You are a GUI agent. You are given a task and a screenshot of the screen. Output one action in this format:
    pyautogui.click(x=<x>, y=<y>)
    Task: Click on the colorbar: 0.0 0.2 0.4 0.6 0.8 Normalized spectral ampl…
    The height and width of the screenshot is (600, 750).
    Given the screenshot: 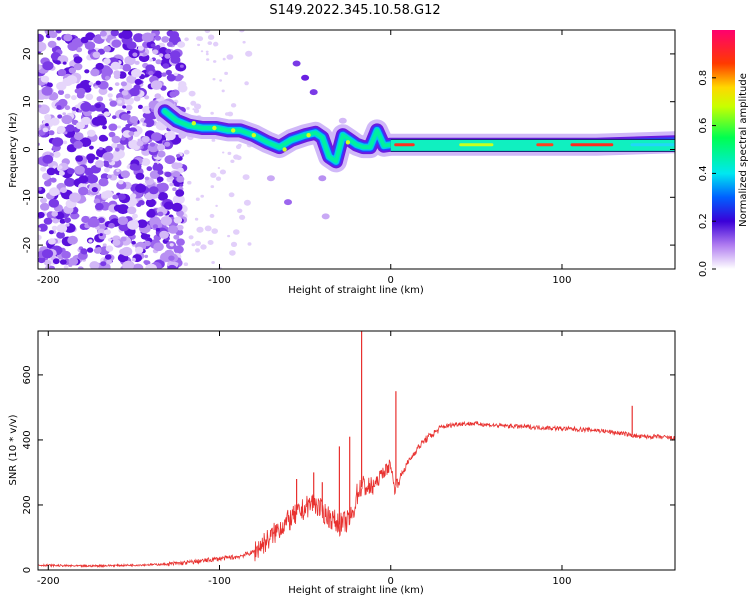 What is the action you would take?
    pyautogui.click(x=723, y=153)
    